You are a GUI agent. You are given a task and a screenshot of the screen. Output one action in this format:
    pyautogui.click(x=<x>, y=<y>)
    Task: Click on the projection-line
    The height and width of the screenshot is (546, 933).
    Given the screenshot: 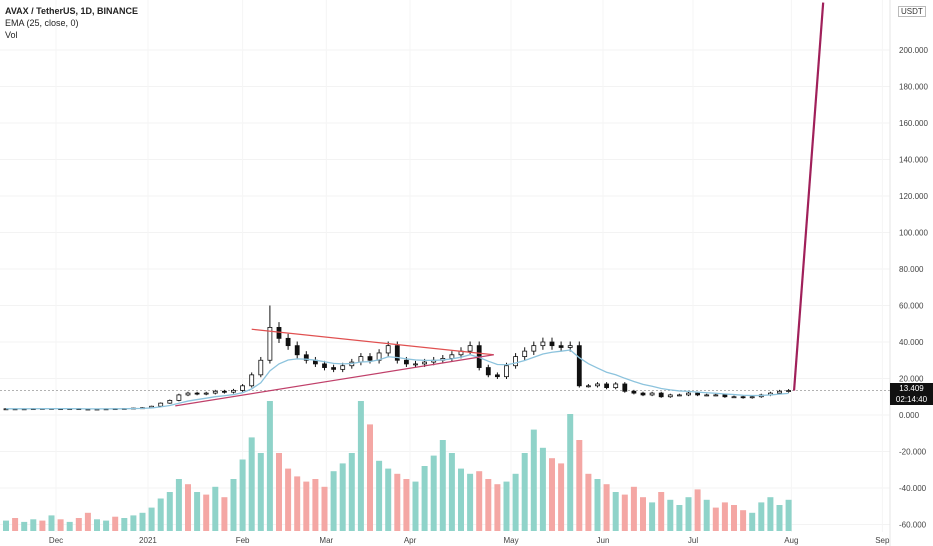 What is the action you would take?
    pyautogui.click(x=808, y=196)
    